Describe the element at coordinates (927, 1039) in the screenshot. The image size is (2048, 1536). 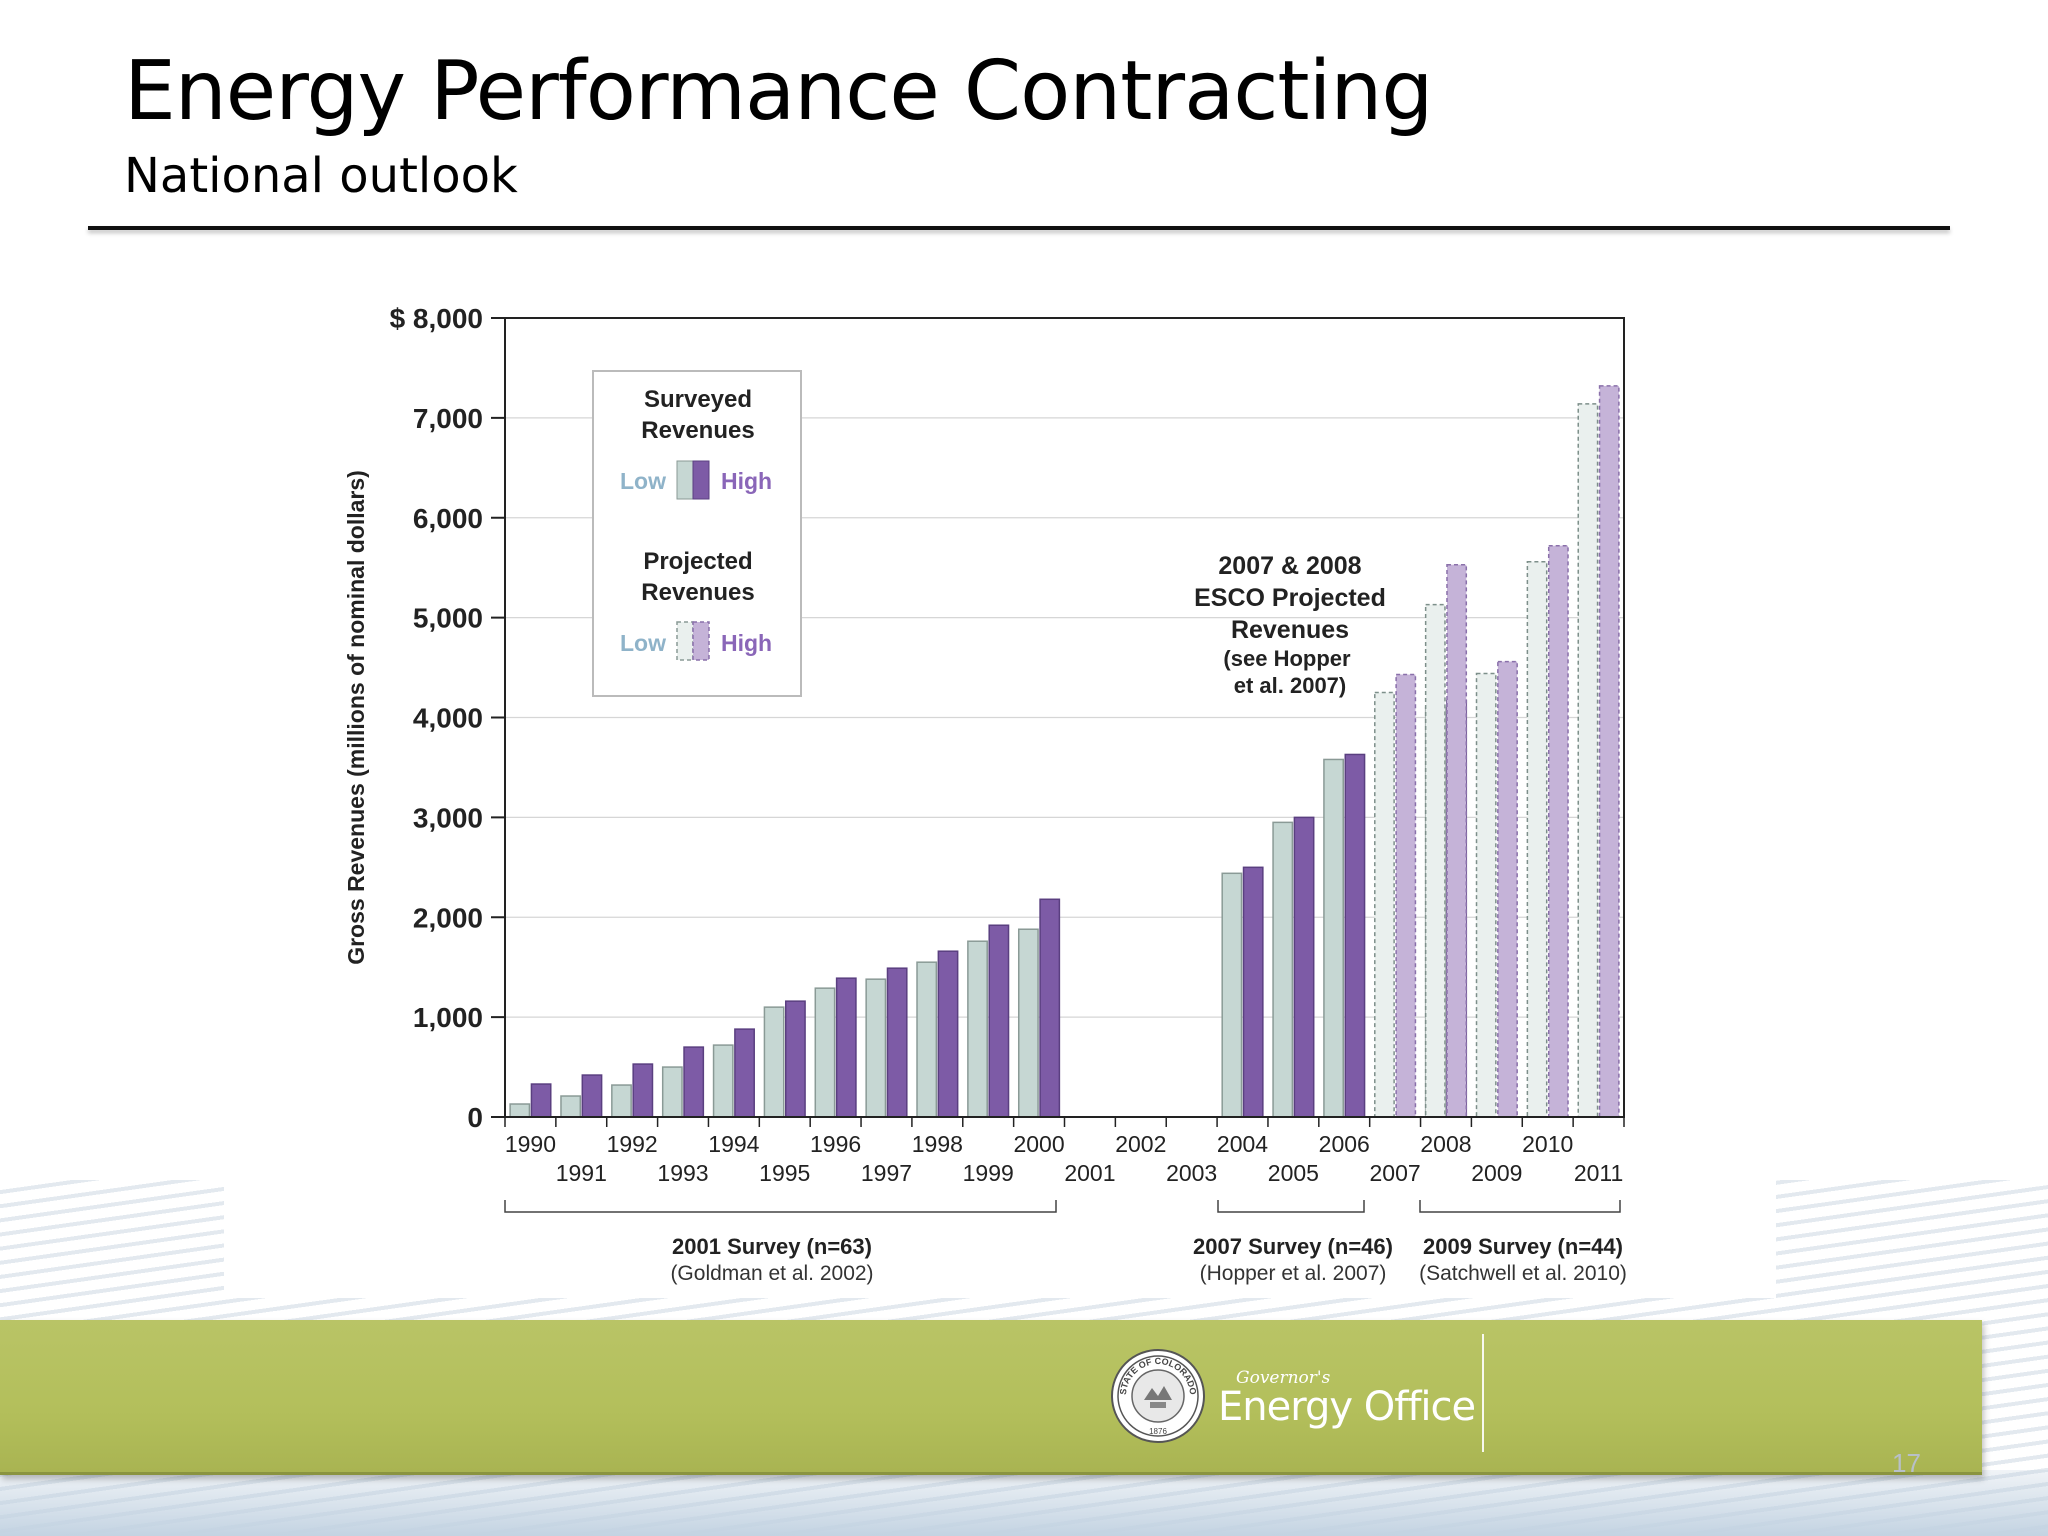
I see `bar-surveyed-revenues-low-1998` at that location.